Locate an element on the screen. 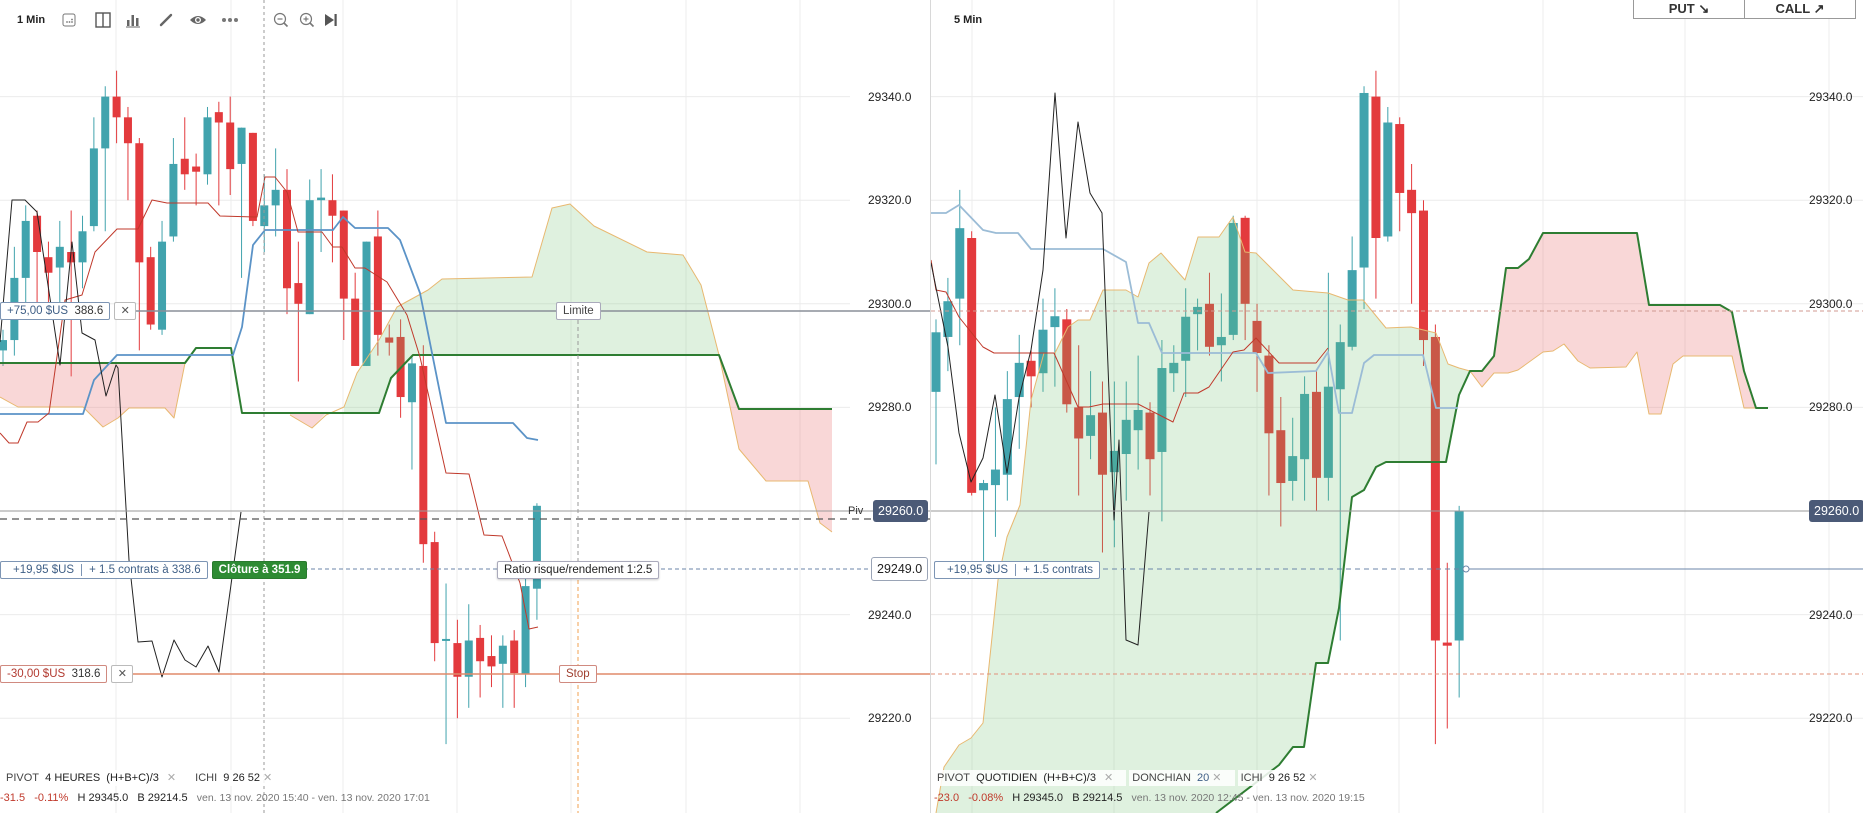 The width and height of the screenshot is (1863, 813). pivot-formula: (H+B+C)/3 is located at coordinates (1069, 778).